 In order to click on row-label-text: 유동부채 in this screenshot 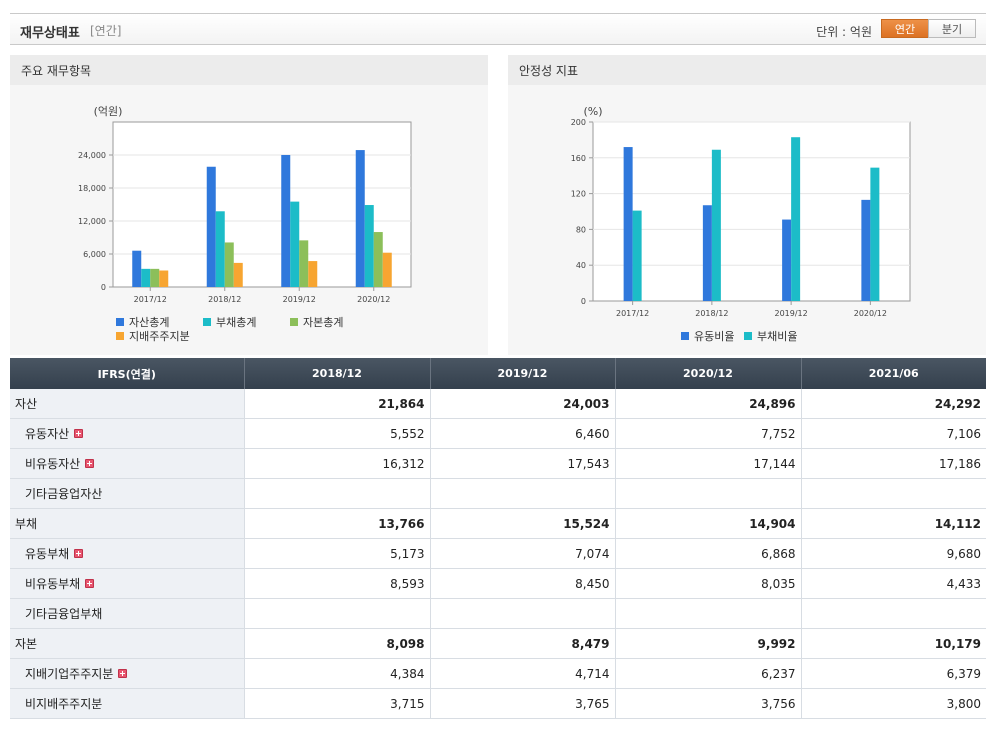, I will do `click(47, 554)`.